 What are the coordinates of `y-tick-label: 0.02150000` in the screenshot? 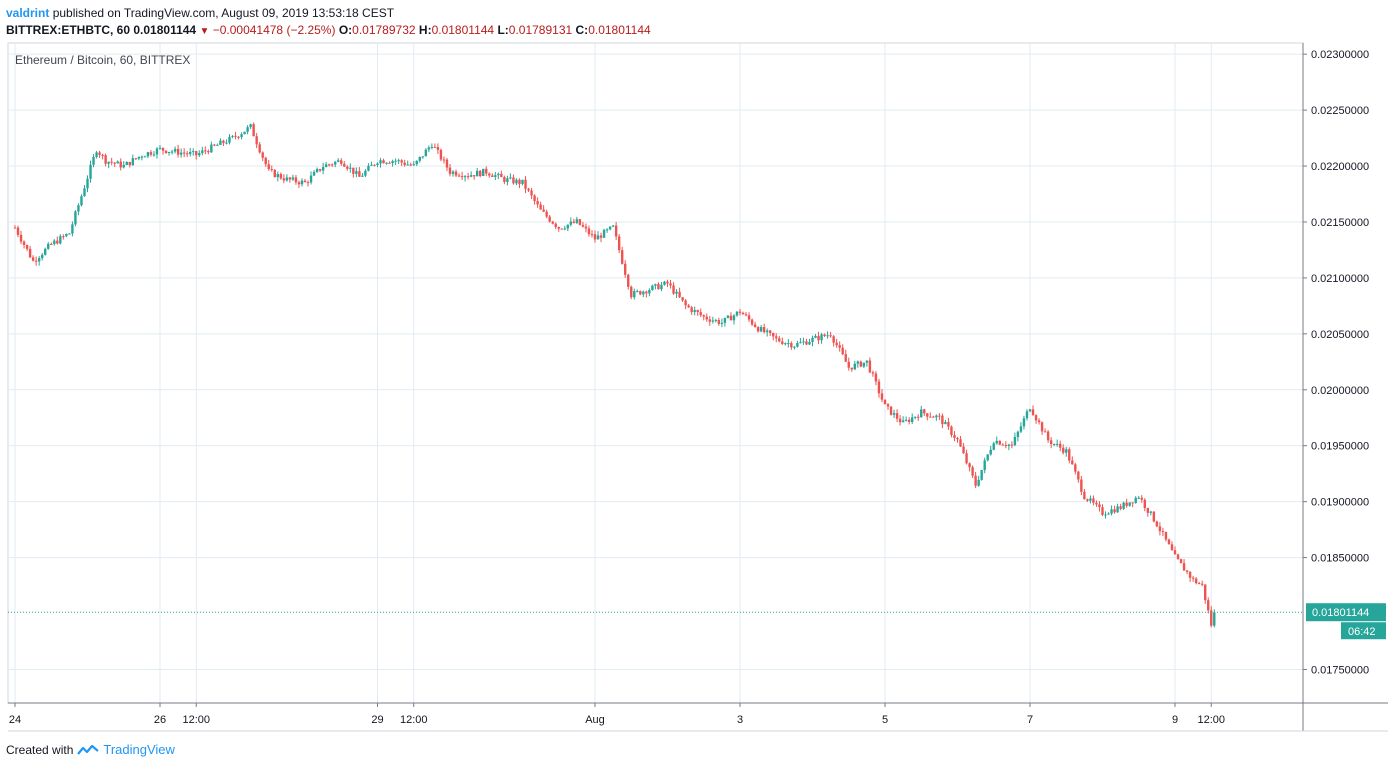 It's located at (1340, 223).